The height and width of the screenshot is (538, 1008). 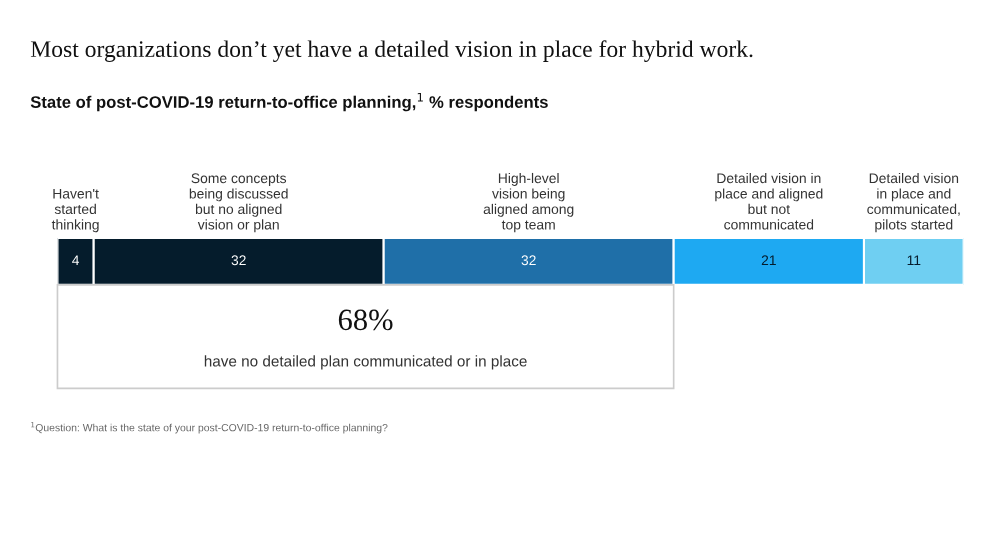 I want to click on chart-title: Most organizations don’t yet have a detailed vision in place for hybrid work., so click(x=391, y=51).